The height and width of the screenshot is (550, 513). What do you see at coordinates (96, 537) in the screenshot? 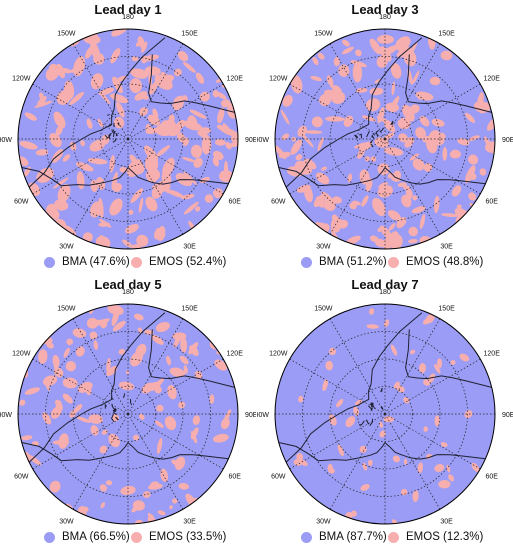
I see `legend-bma-label: BMA (66.5%)` at bounding box center [96, 537].